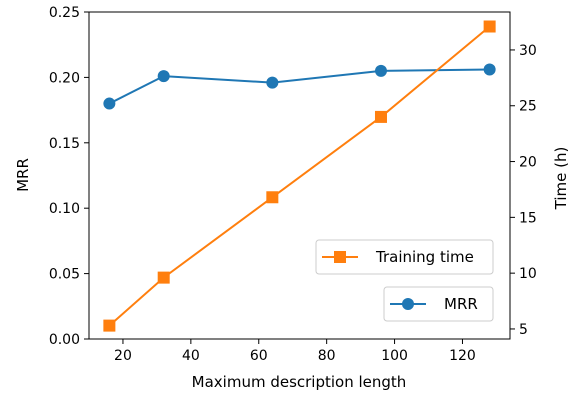 The image size is (575, 395). Describe the element at coordinates (23, 175) in the screenshot. I see `y-axis-label: MRR` at that location.